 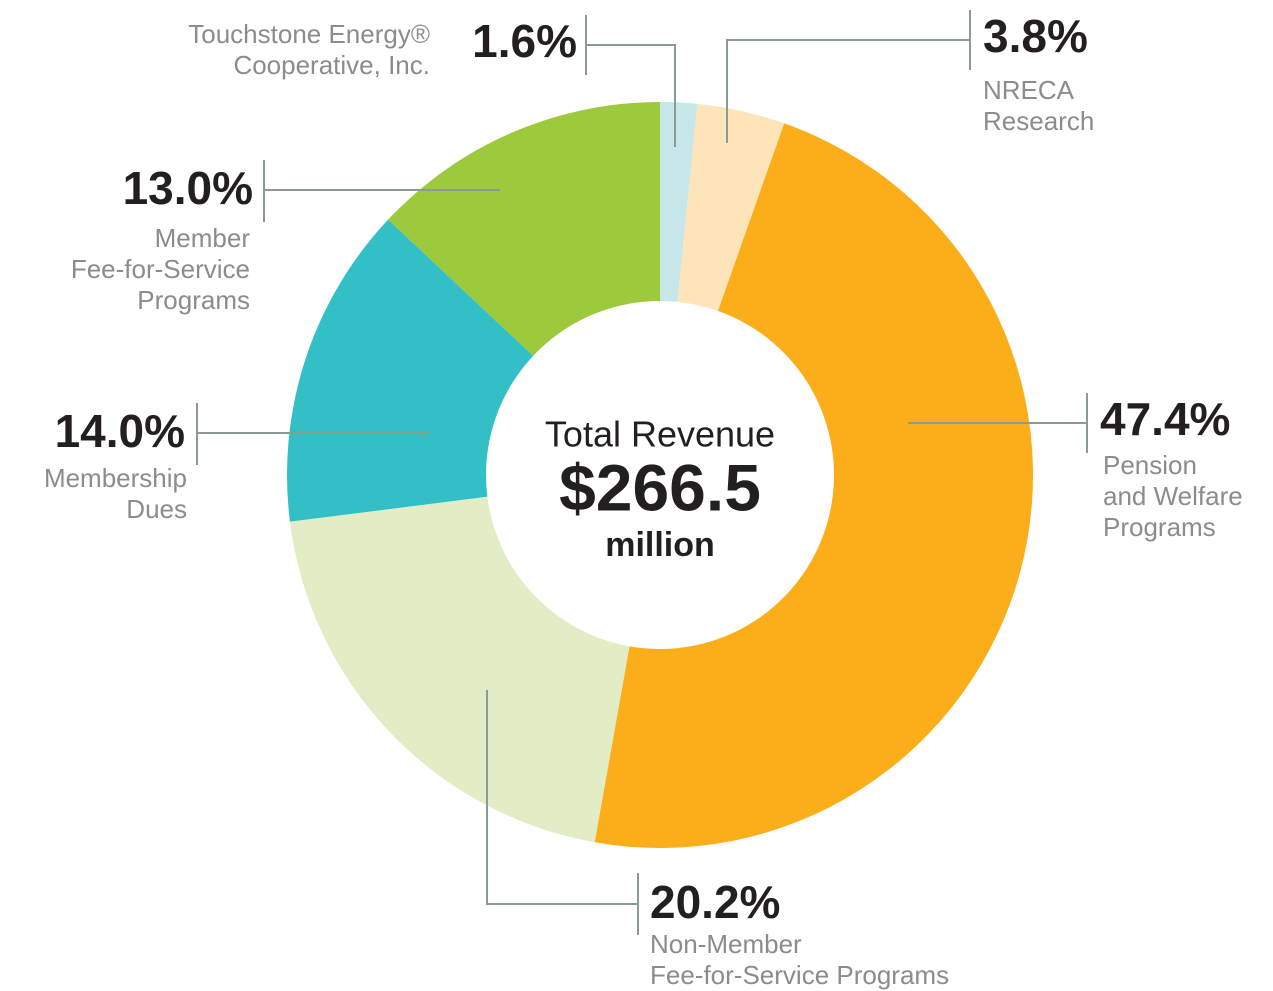 What do you see at coordinates (799, 975) in the screenshot?
I see `category-label: Fee-for-Service Programs` at bounding box center [799, 975].